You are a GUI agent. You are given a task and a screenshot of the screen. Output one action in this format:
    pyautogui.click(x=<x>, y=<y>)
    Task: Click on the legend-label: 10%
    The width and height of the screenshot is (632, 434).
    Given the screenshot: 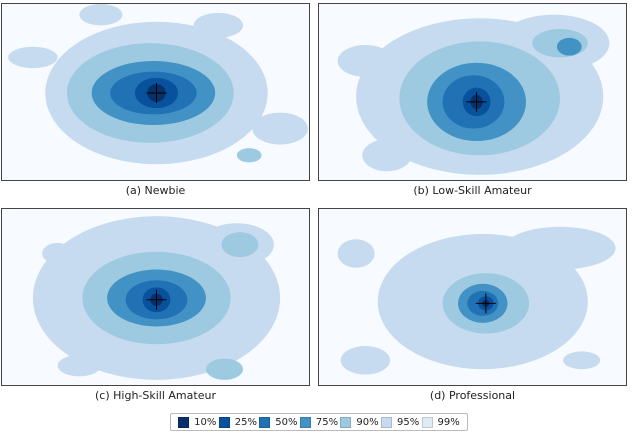 What is the action you would take?
    pyautogui.click(x=205, y=422)
    